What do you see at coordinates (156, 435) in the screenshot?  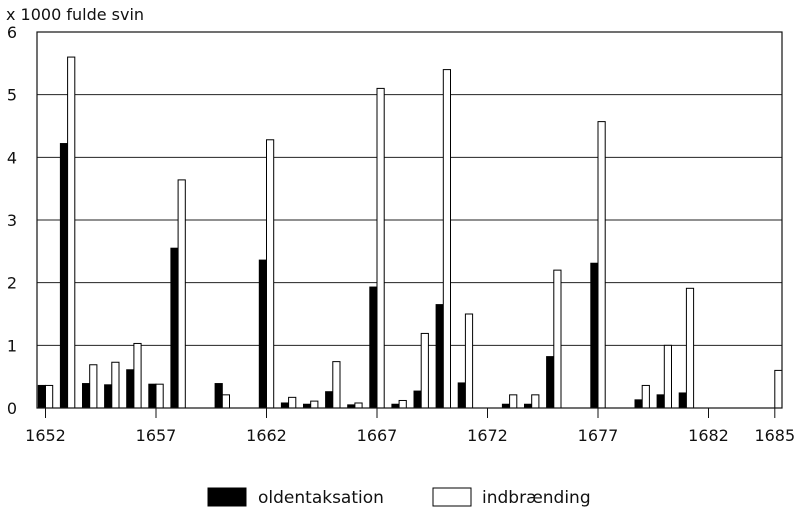 I see `x-tick-label: 1657` at bounding box center [156, 435].